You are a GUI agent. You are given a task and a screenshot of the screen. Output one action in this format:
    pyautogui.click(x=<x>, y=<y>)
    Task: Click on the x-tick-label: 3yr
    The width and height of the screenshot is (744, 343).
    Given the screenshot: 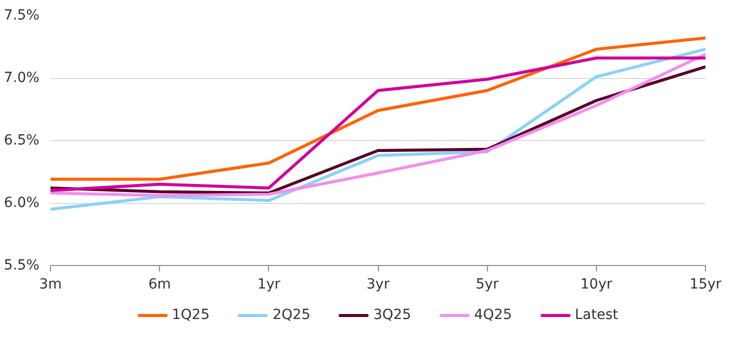 What is the action you would take?
    pyautogui.click(x=378, y=284)
    